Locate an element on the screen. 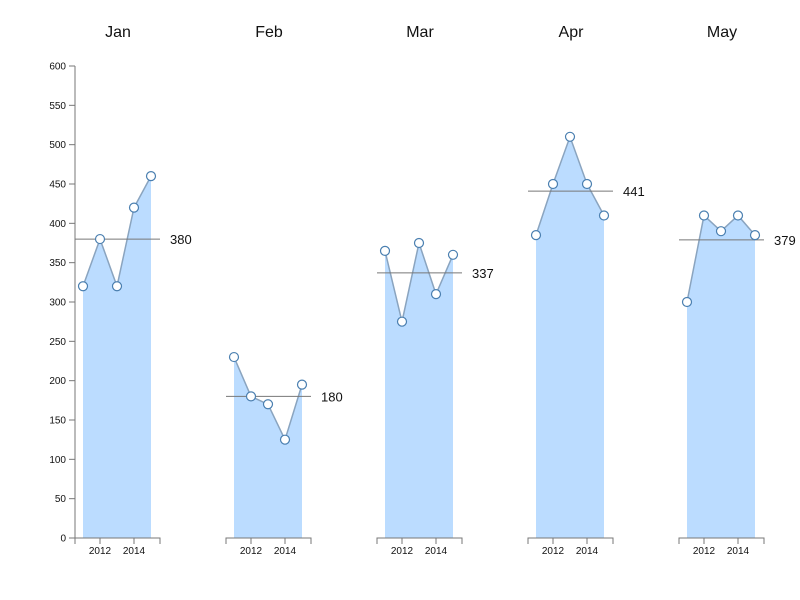  panel-title-jan: Jan is located at coordinates (118, 32).